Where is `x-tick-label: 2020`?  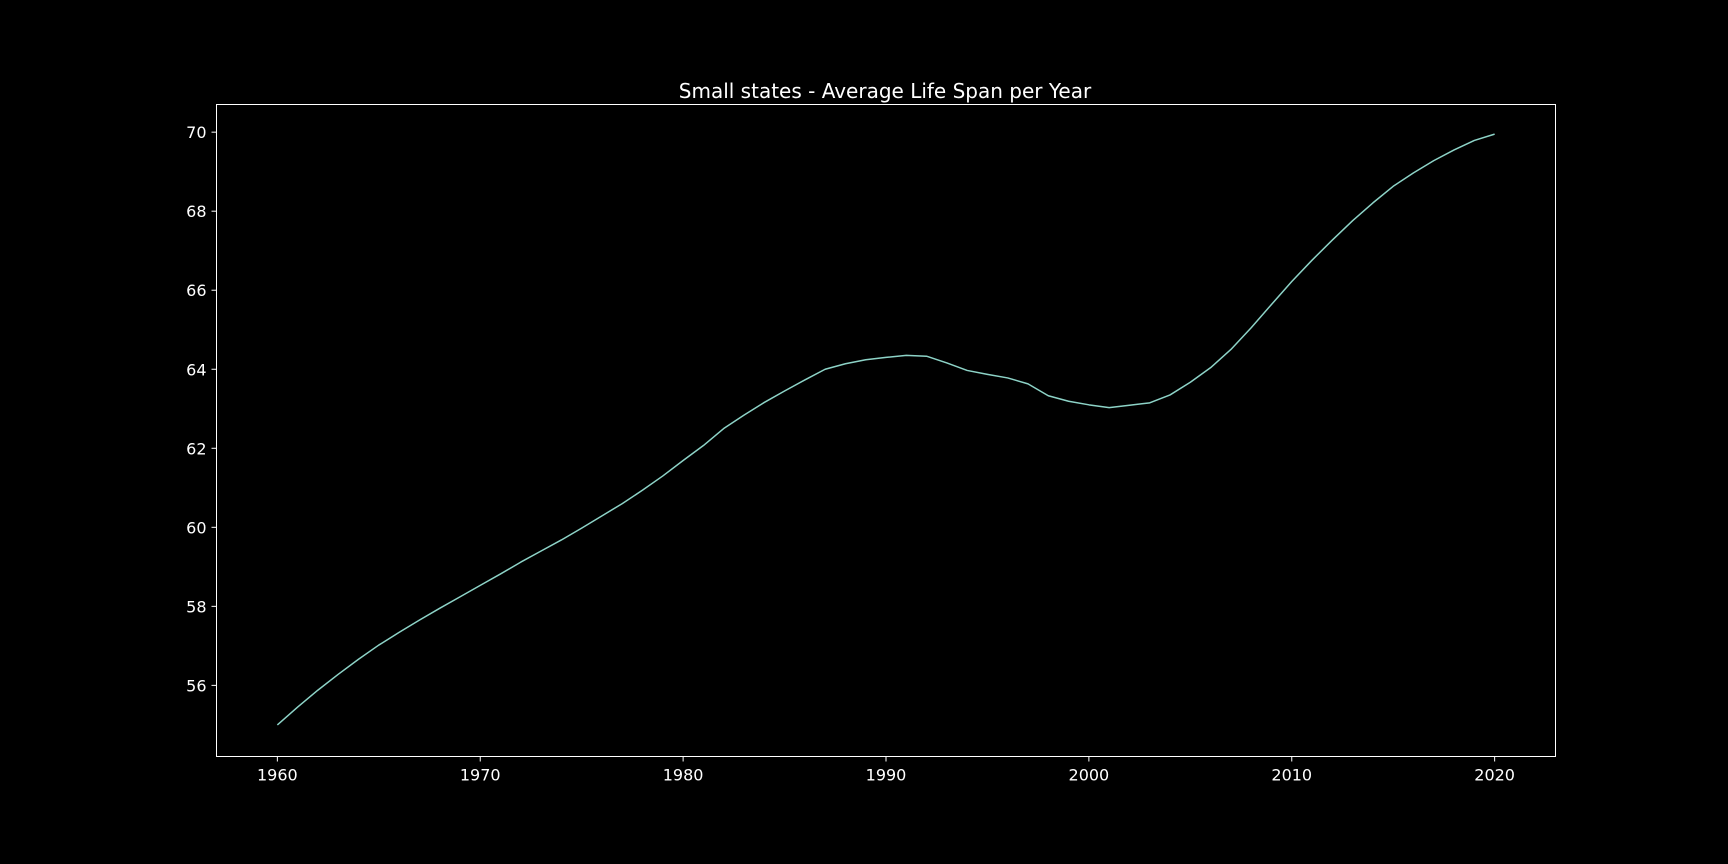 x-tick-label: 2020 is located at coordinates (1494, 775).